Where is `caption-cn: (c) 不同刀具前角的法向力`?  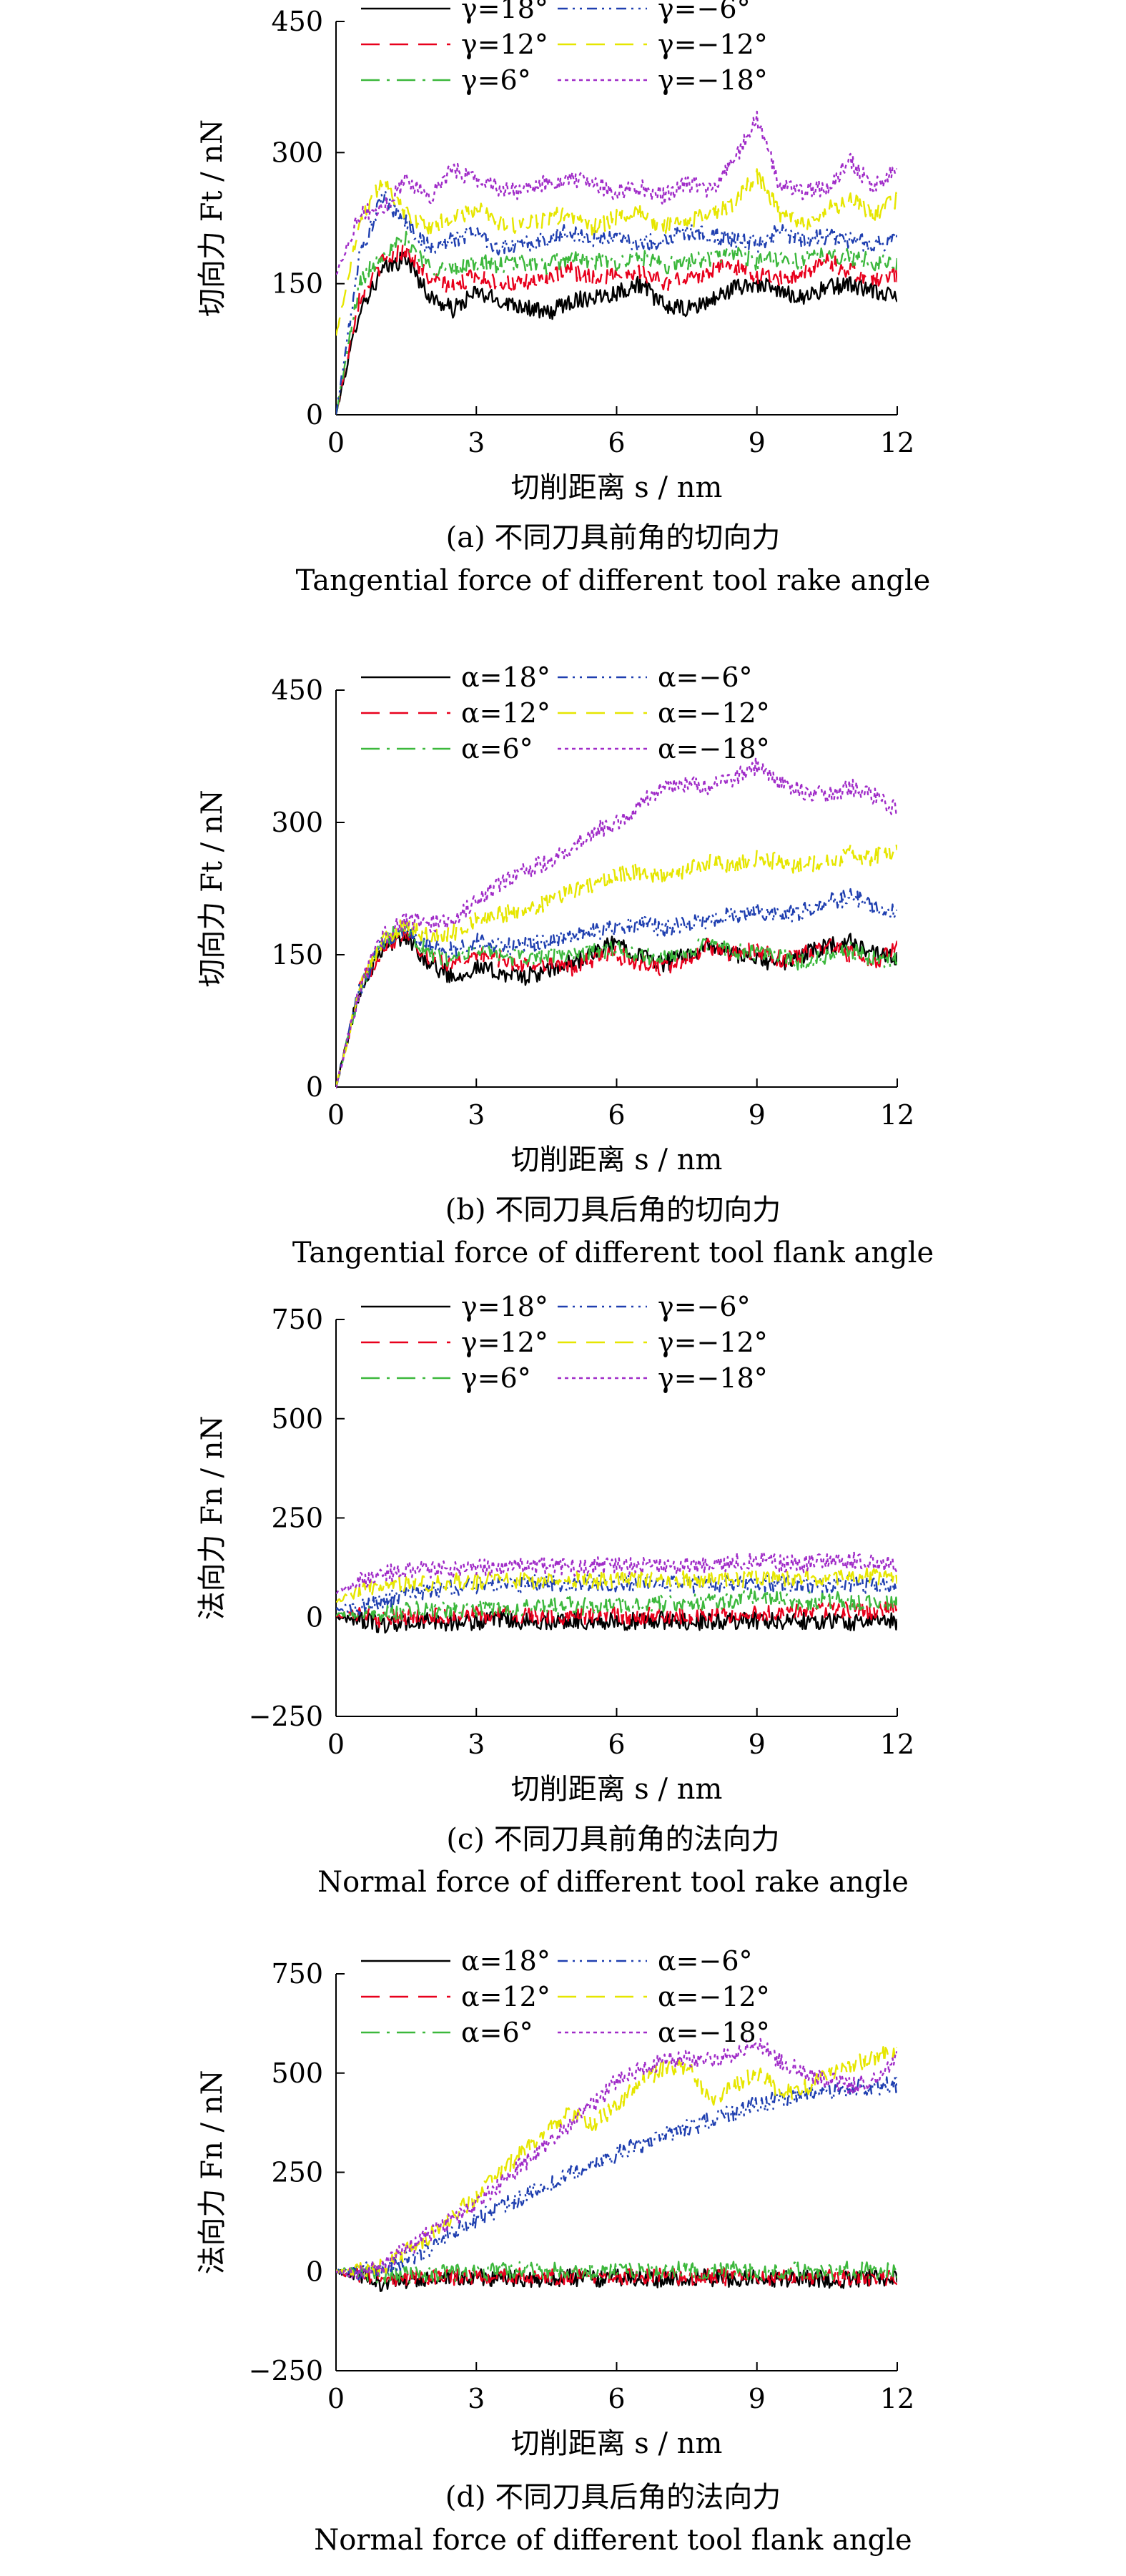
caption-cn: (c) 不同刀具前角的法向力 is located at coordinates (612, 1840).